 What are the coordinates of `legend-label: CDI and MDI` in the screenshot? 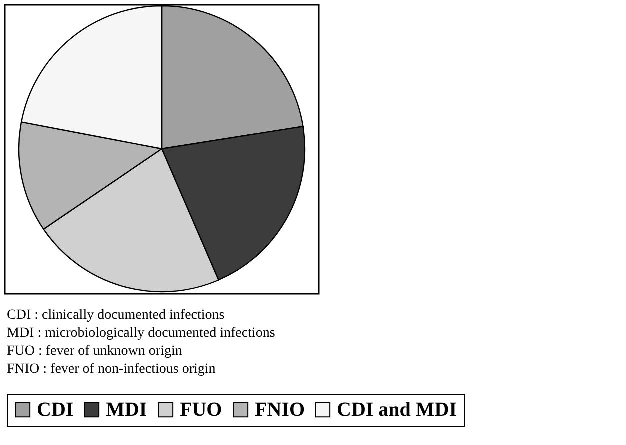 It's located at (397, 410).